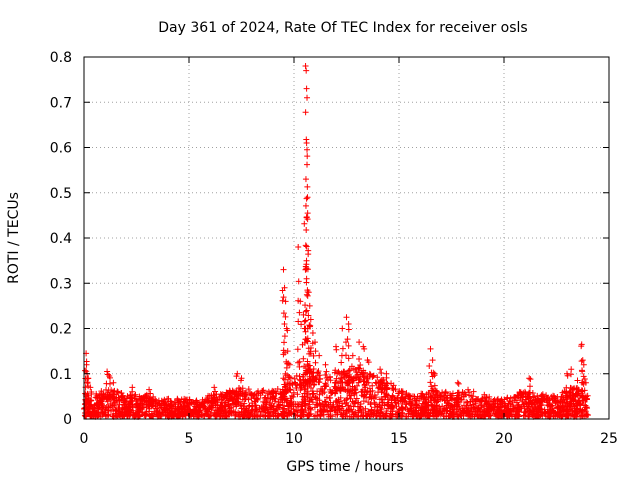 The height and width of the screenshot is (480, 640). What do you see at coordinates (294, 439) in the screenshot?
I see `x-tick-label: 10` at bounding box center [294, 439].